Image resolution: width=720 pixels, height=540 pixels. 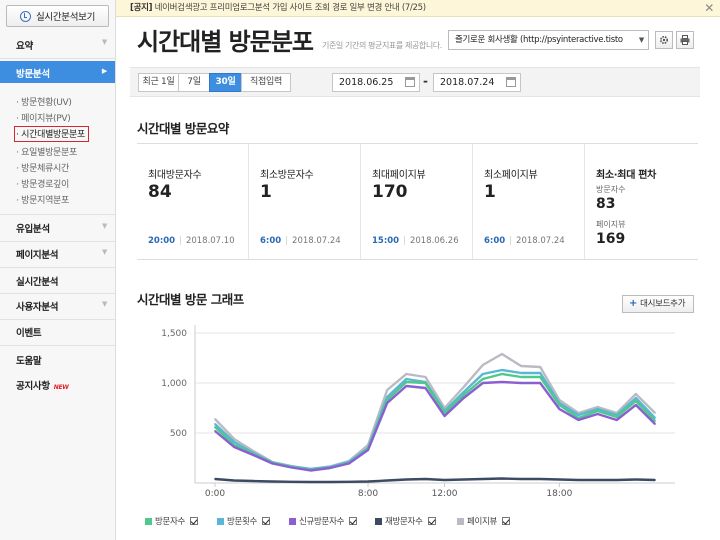 What do you see at coordinates (62, 254) in the screenshot?
I see `sidebar-item-page-analysis: 페이지분석 ▼` at bounding box center [62, 254].